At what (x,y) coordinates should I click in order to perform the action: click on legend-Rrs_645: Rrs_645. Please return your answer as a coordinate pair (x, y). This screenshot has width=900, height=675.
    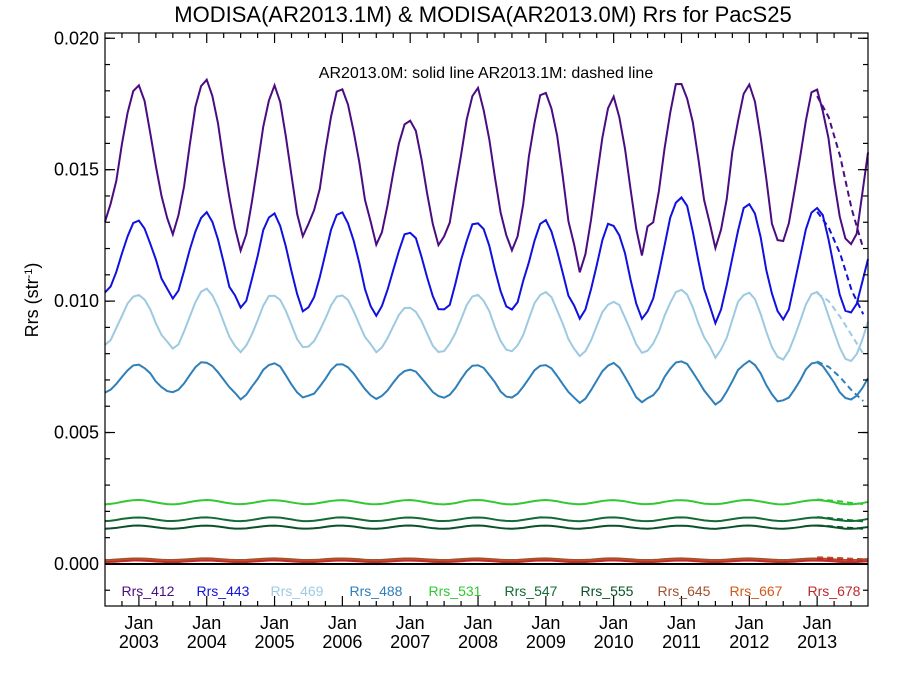
    Looking at the image, I should click on (684, 591).